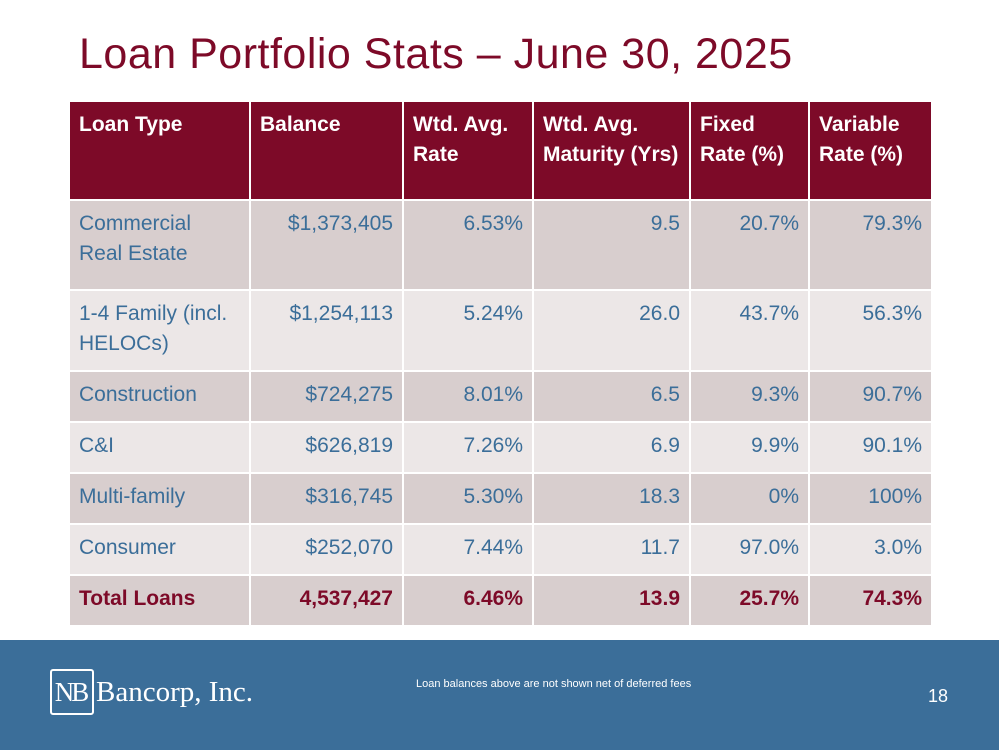  I want to click on cell-balance: $1,373,405, so click(326, 245).